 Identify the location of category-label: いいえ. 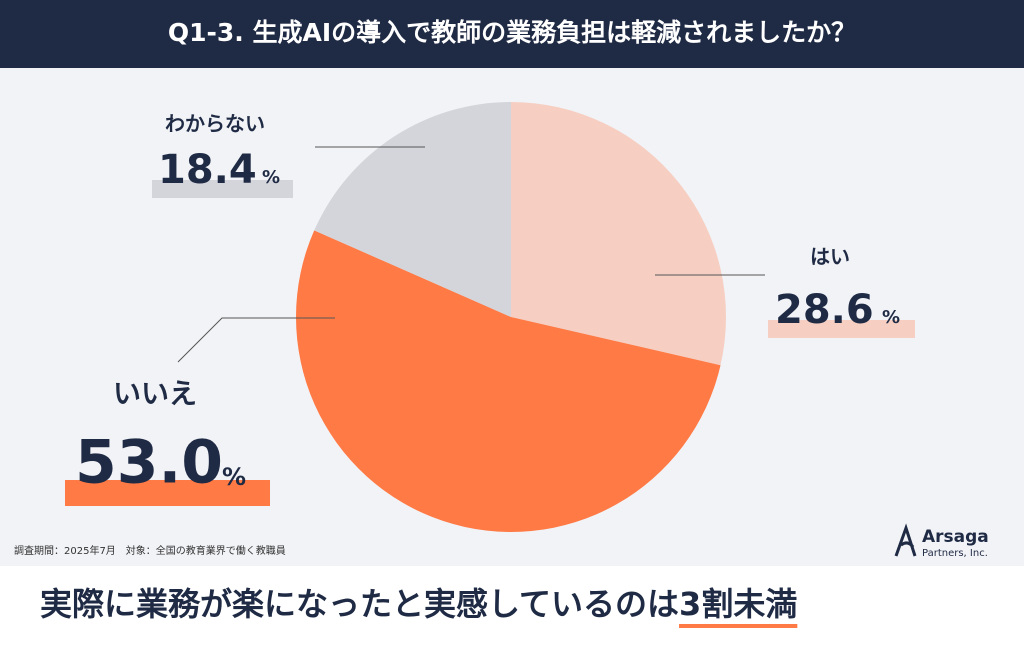
(155, 393).